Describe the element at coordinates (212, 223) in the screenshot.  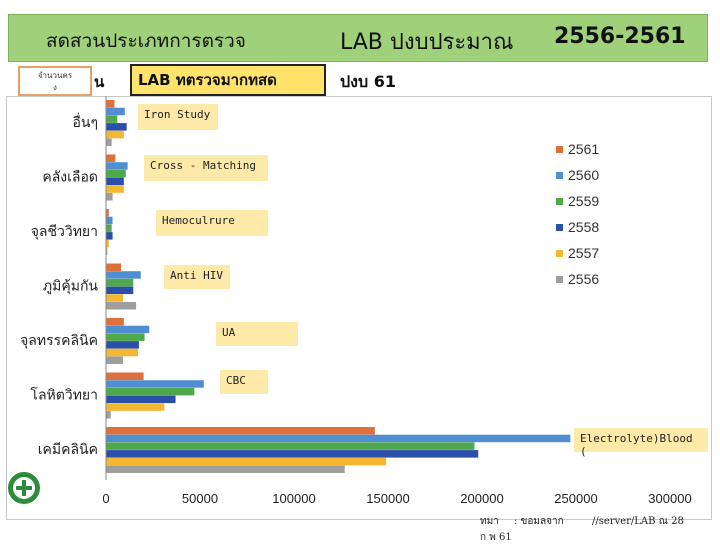
I see `annotation-hemoculture: Hemoculrure` at that location.